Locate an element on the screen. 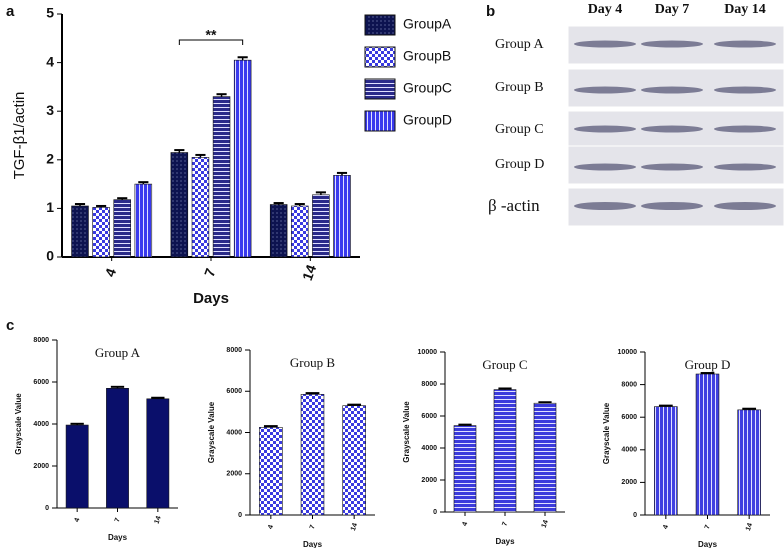  panel-label: b is located at coordinates (490, 11).